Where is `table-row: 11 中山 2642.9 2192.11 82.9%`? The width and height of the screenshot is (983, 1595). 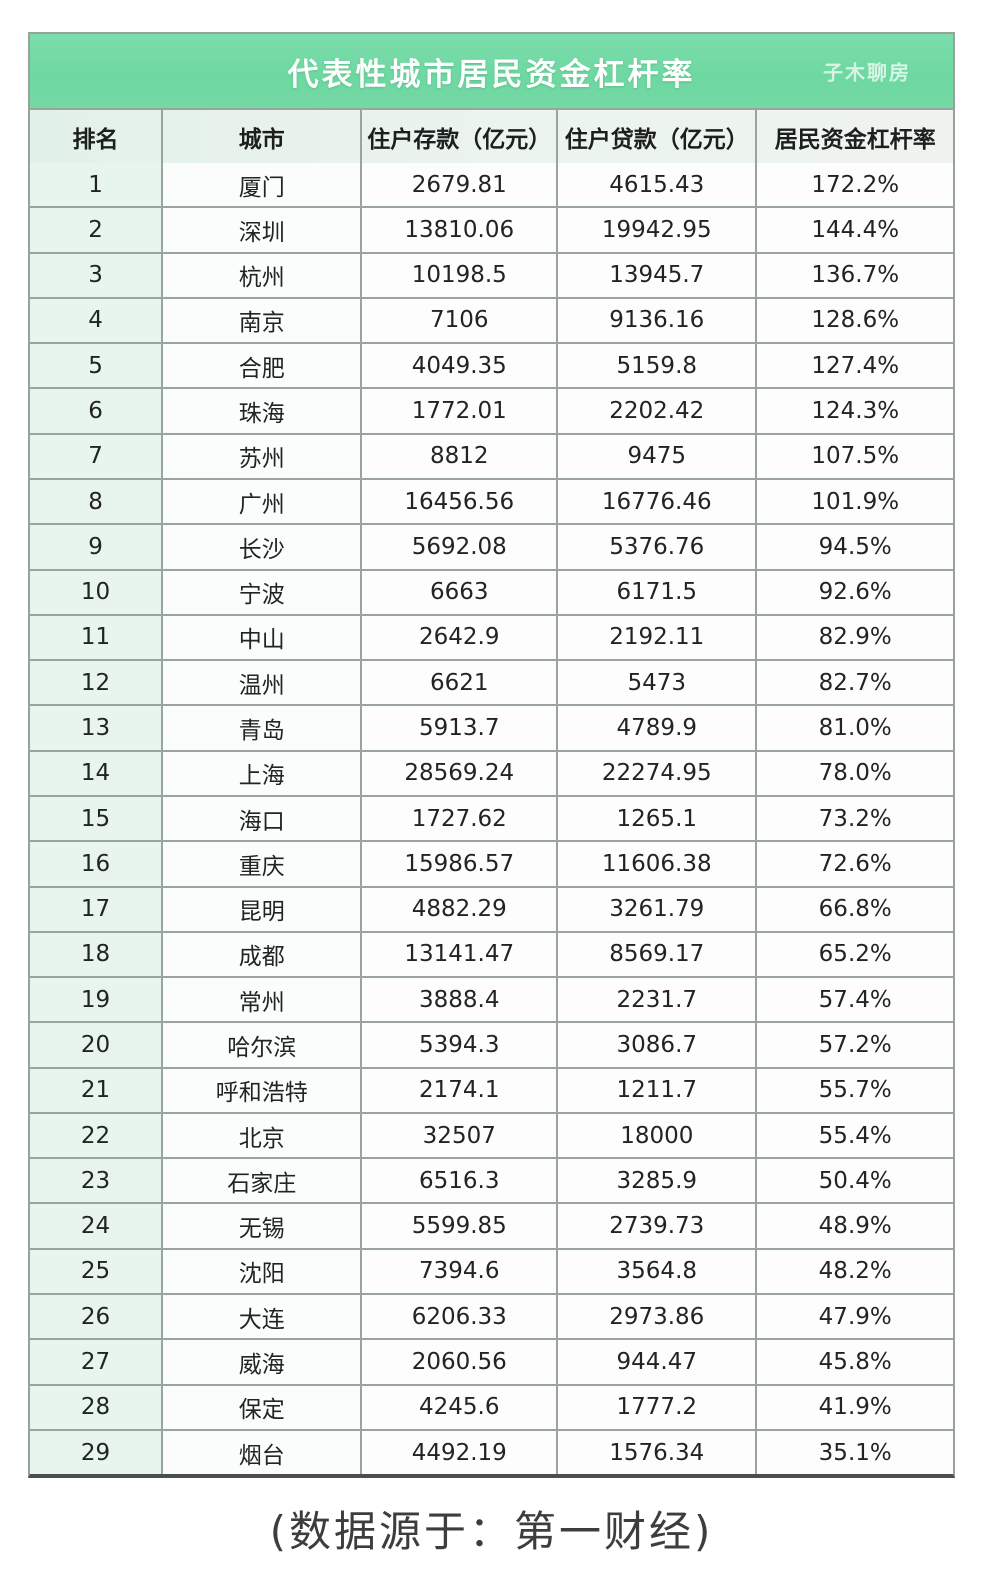
table-row: 11 中山 2642.9 2192.11 82.9% is located at coordinates (491, 636).